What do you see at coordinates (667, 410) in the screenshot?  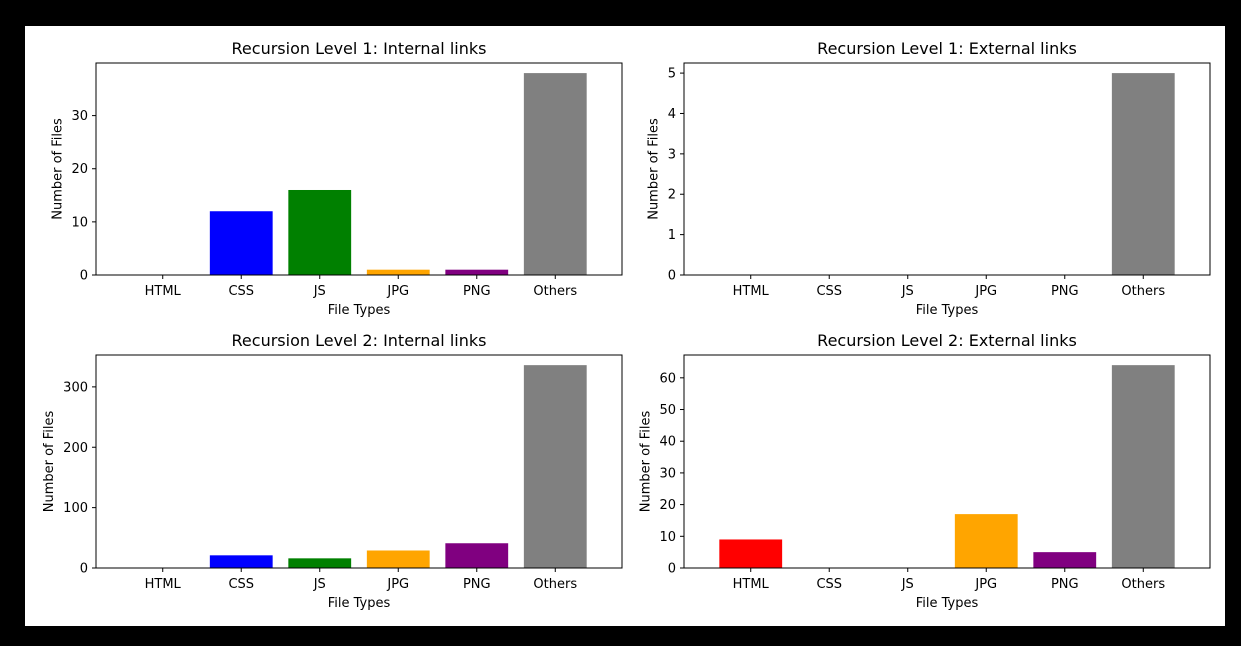 I see `y-tick-label: 50` at bounding box center [667, 410].